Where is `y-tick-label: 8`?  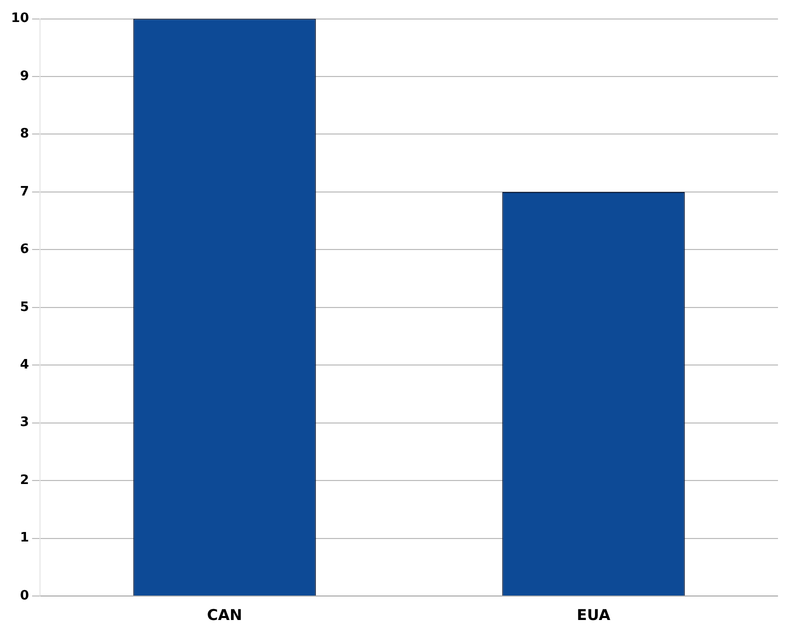 y-tick-label: 8 is located at coordinates (25, 134).